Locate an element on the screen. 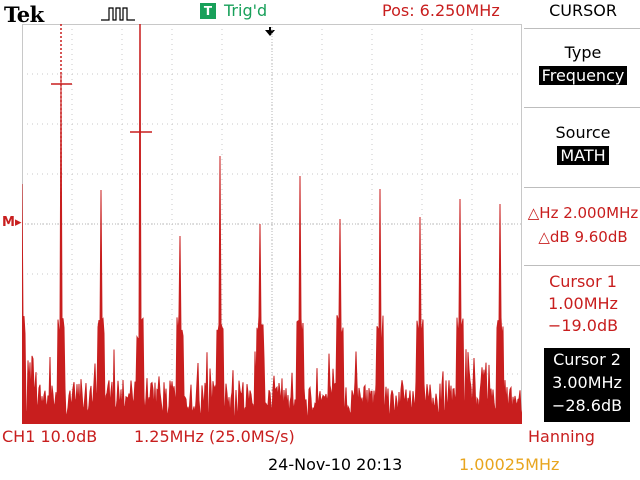 The height and width of the screenshot is (480, 640). cursor2-button is located at coordinates (587, 385).